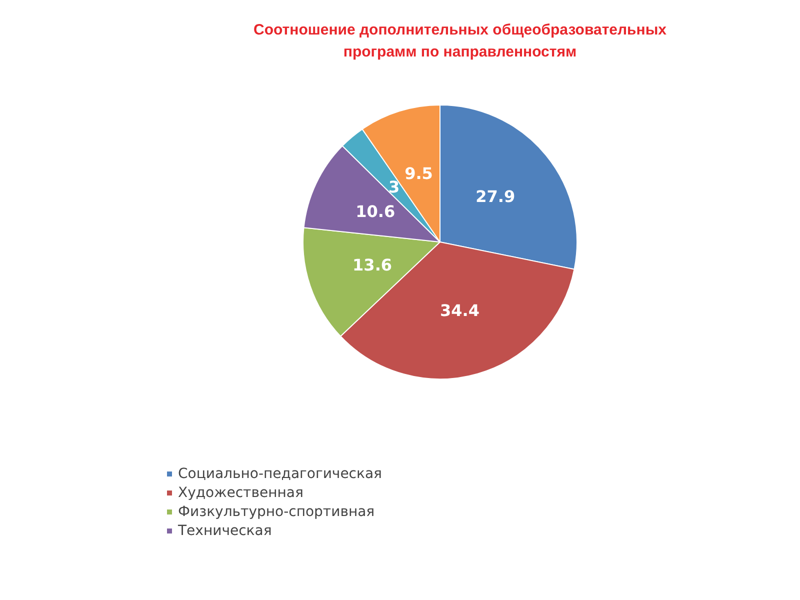 Image resolution: width=800 pixels, height=600 pixels. What do you see at coordinates (496, 196) in the screenshot?
I see `data-label: 27.9` at bounding box center [496, 196].